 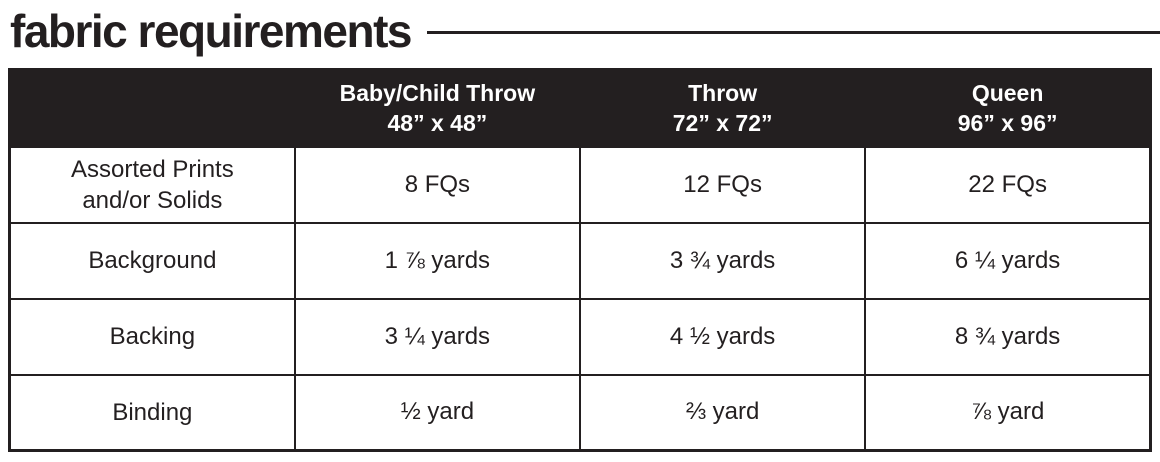 I want to click on column-size: 96” x 96”, so click(x=1007, y=123).